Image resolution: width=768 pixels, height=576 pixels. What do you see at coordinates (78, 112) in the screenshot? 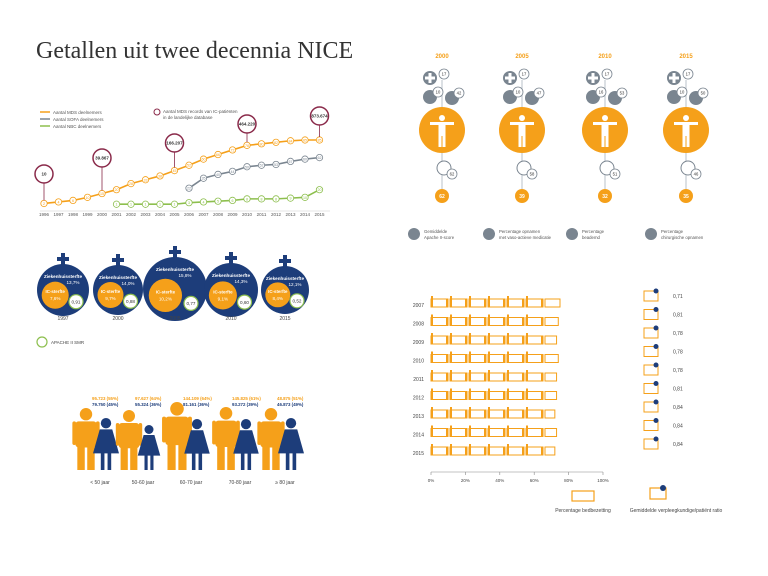
I see `legend-label: Aantal MDS deelnemers` at bounding box center [78, 112].